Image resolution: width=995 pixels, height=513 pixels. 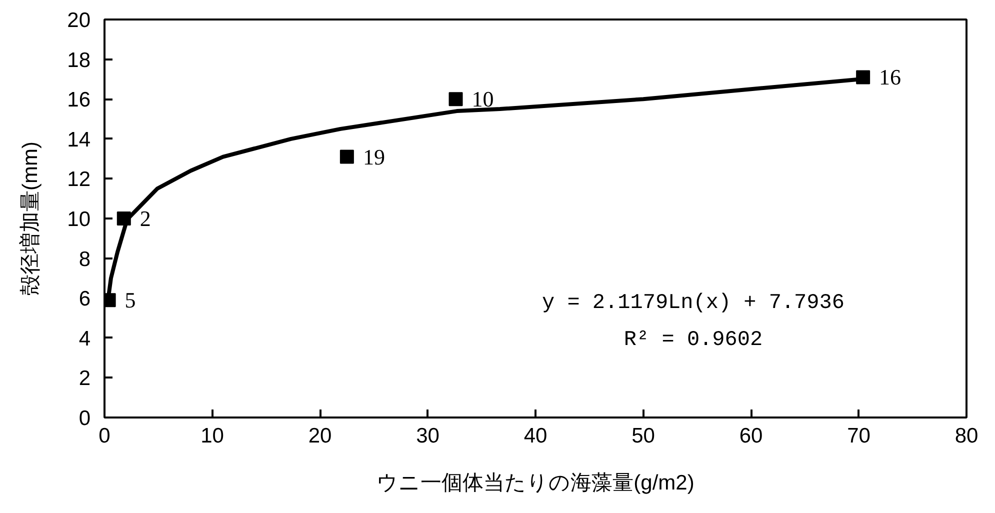 I want to click on y-tick-label: 4, so click(x=84, y=338).